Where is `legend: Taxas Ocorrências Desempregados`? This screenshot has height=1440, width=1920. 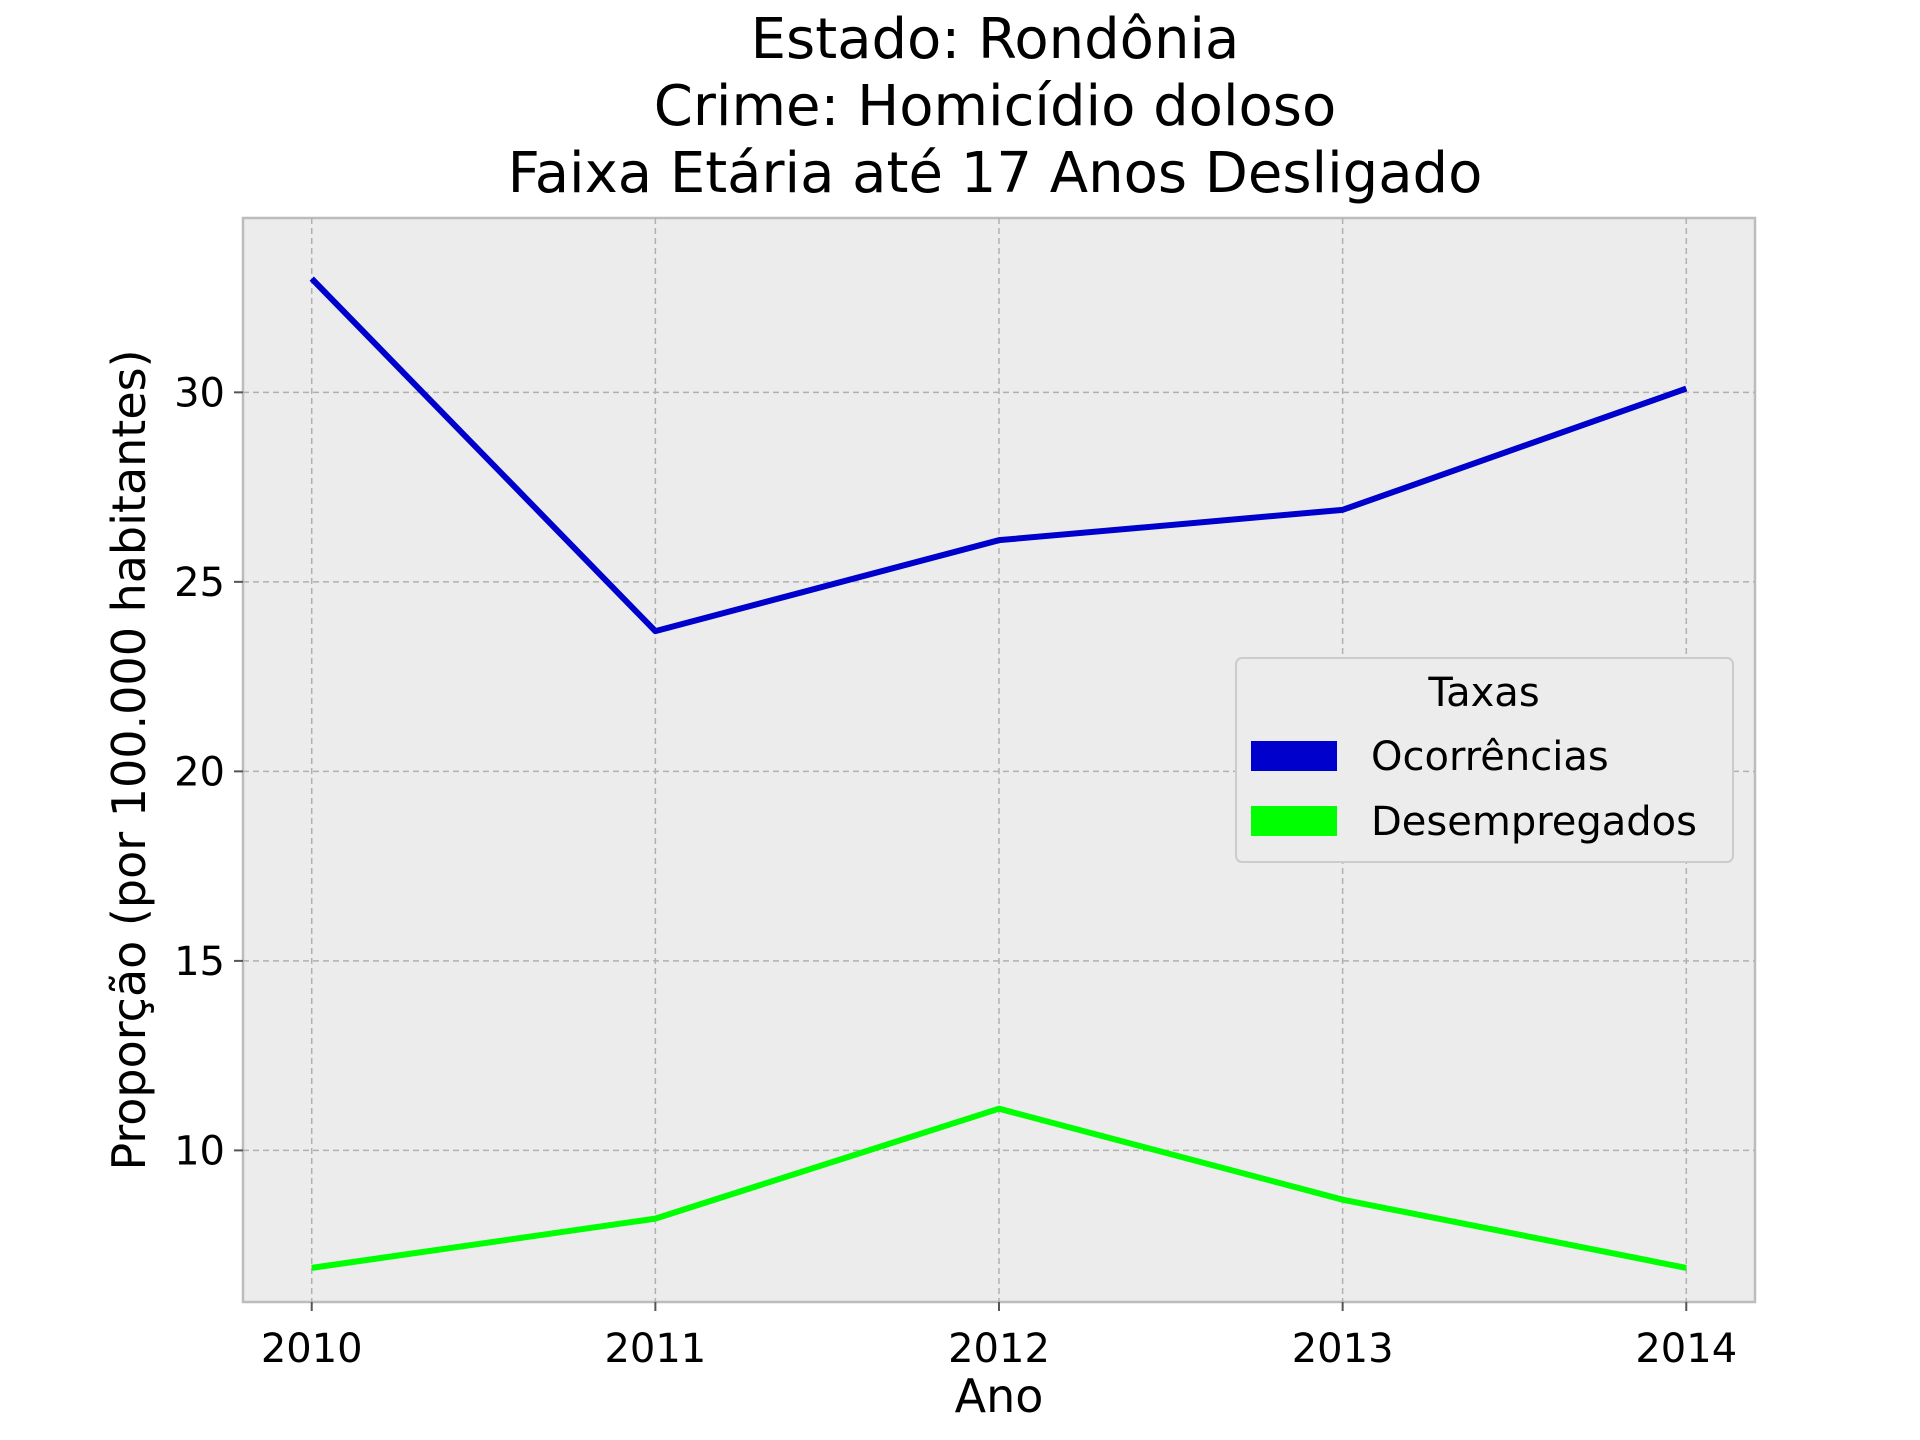
legend: Taxas Ocorrências Desempregados is located at coordinates (1484, 760).